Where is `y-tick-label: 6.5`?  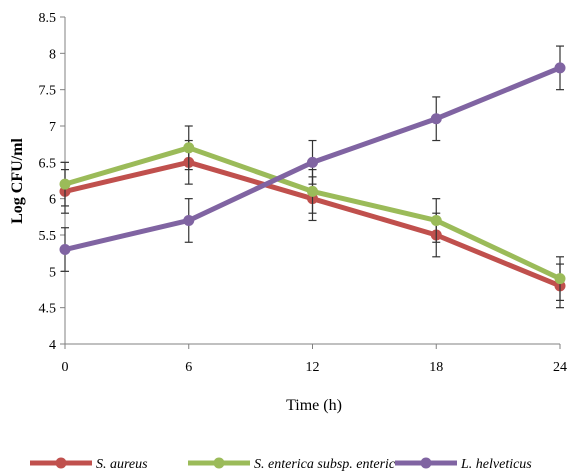
y-tick-label: 6.5 is located at coordinates (48, 163).